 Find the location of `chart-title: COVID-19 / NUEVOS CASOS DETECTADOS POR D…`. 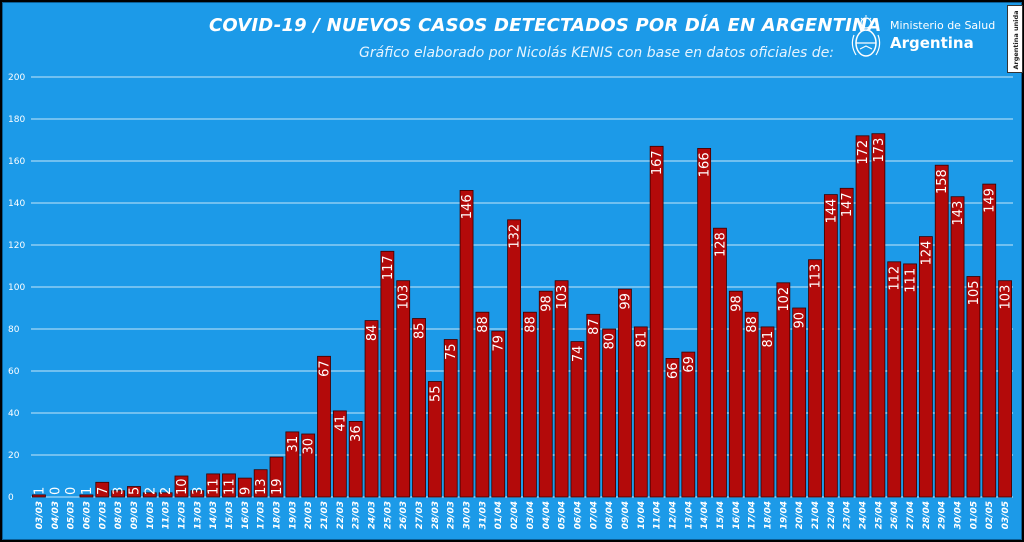

chart-title: COVID-19 / NUEVOS CASOS DETECTADOS POR D… is located at coordinates (545, 25).